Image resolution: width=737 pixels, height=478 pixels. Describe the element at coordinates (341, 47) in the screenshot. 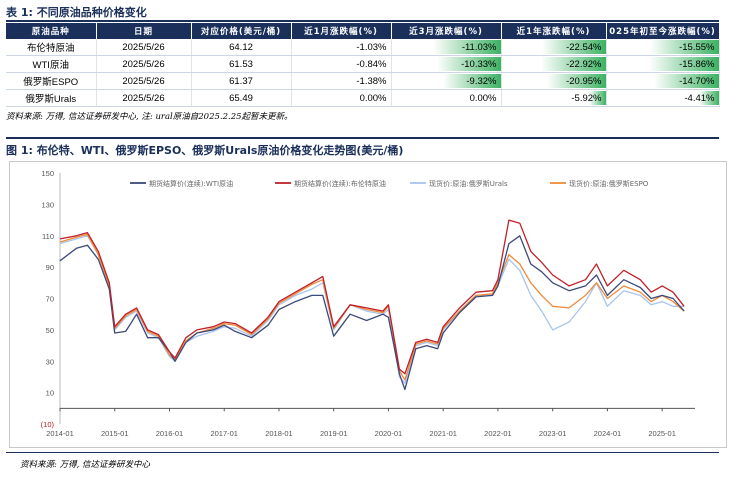

I see `table-cell-m1: -1.03%` at that location.